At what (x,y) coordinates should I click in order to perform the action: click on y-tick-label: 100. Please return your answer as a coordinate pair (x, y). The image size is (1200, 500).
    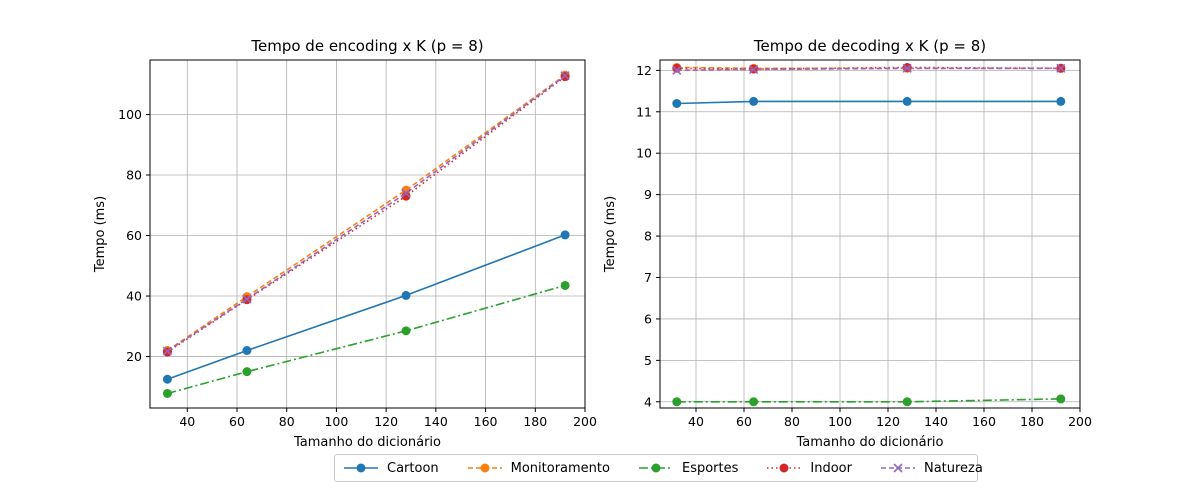
    Looking at the image, I should click on (130, 114).